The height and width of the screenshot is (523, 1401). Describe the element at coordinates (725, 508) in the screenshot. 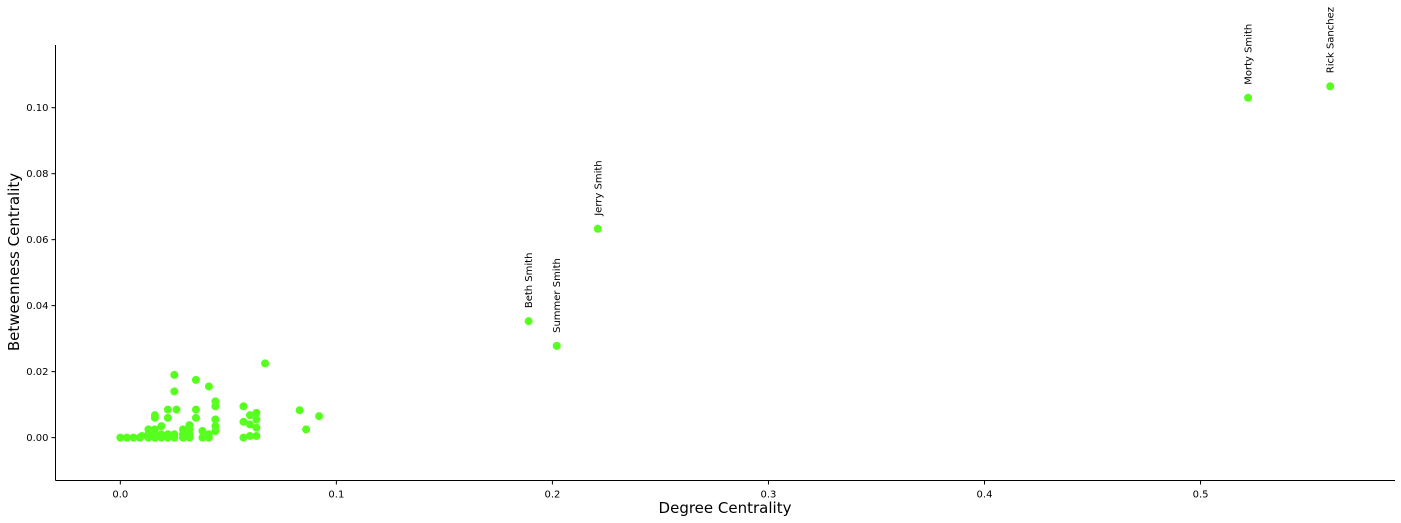

I see `x-axis-title: Degree Centrality` at that location.